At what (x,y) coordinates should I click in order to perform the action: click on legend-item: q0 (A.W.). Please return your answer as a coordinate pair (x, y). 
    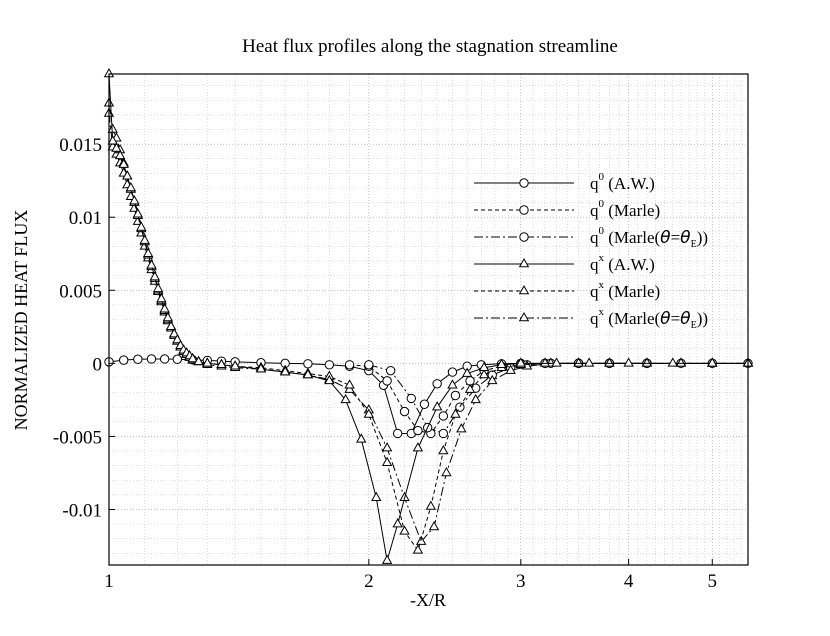
    Looking at the image, I should click on (564, 182).